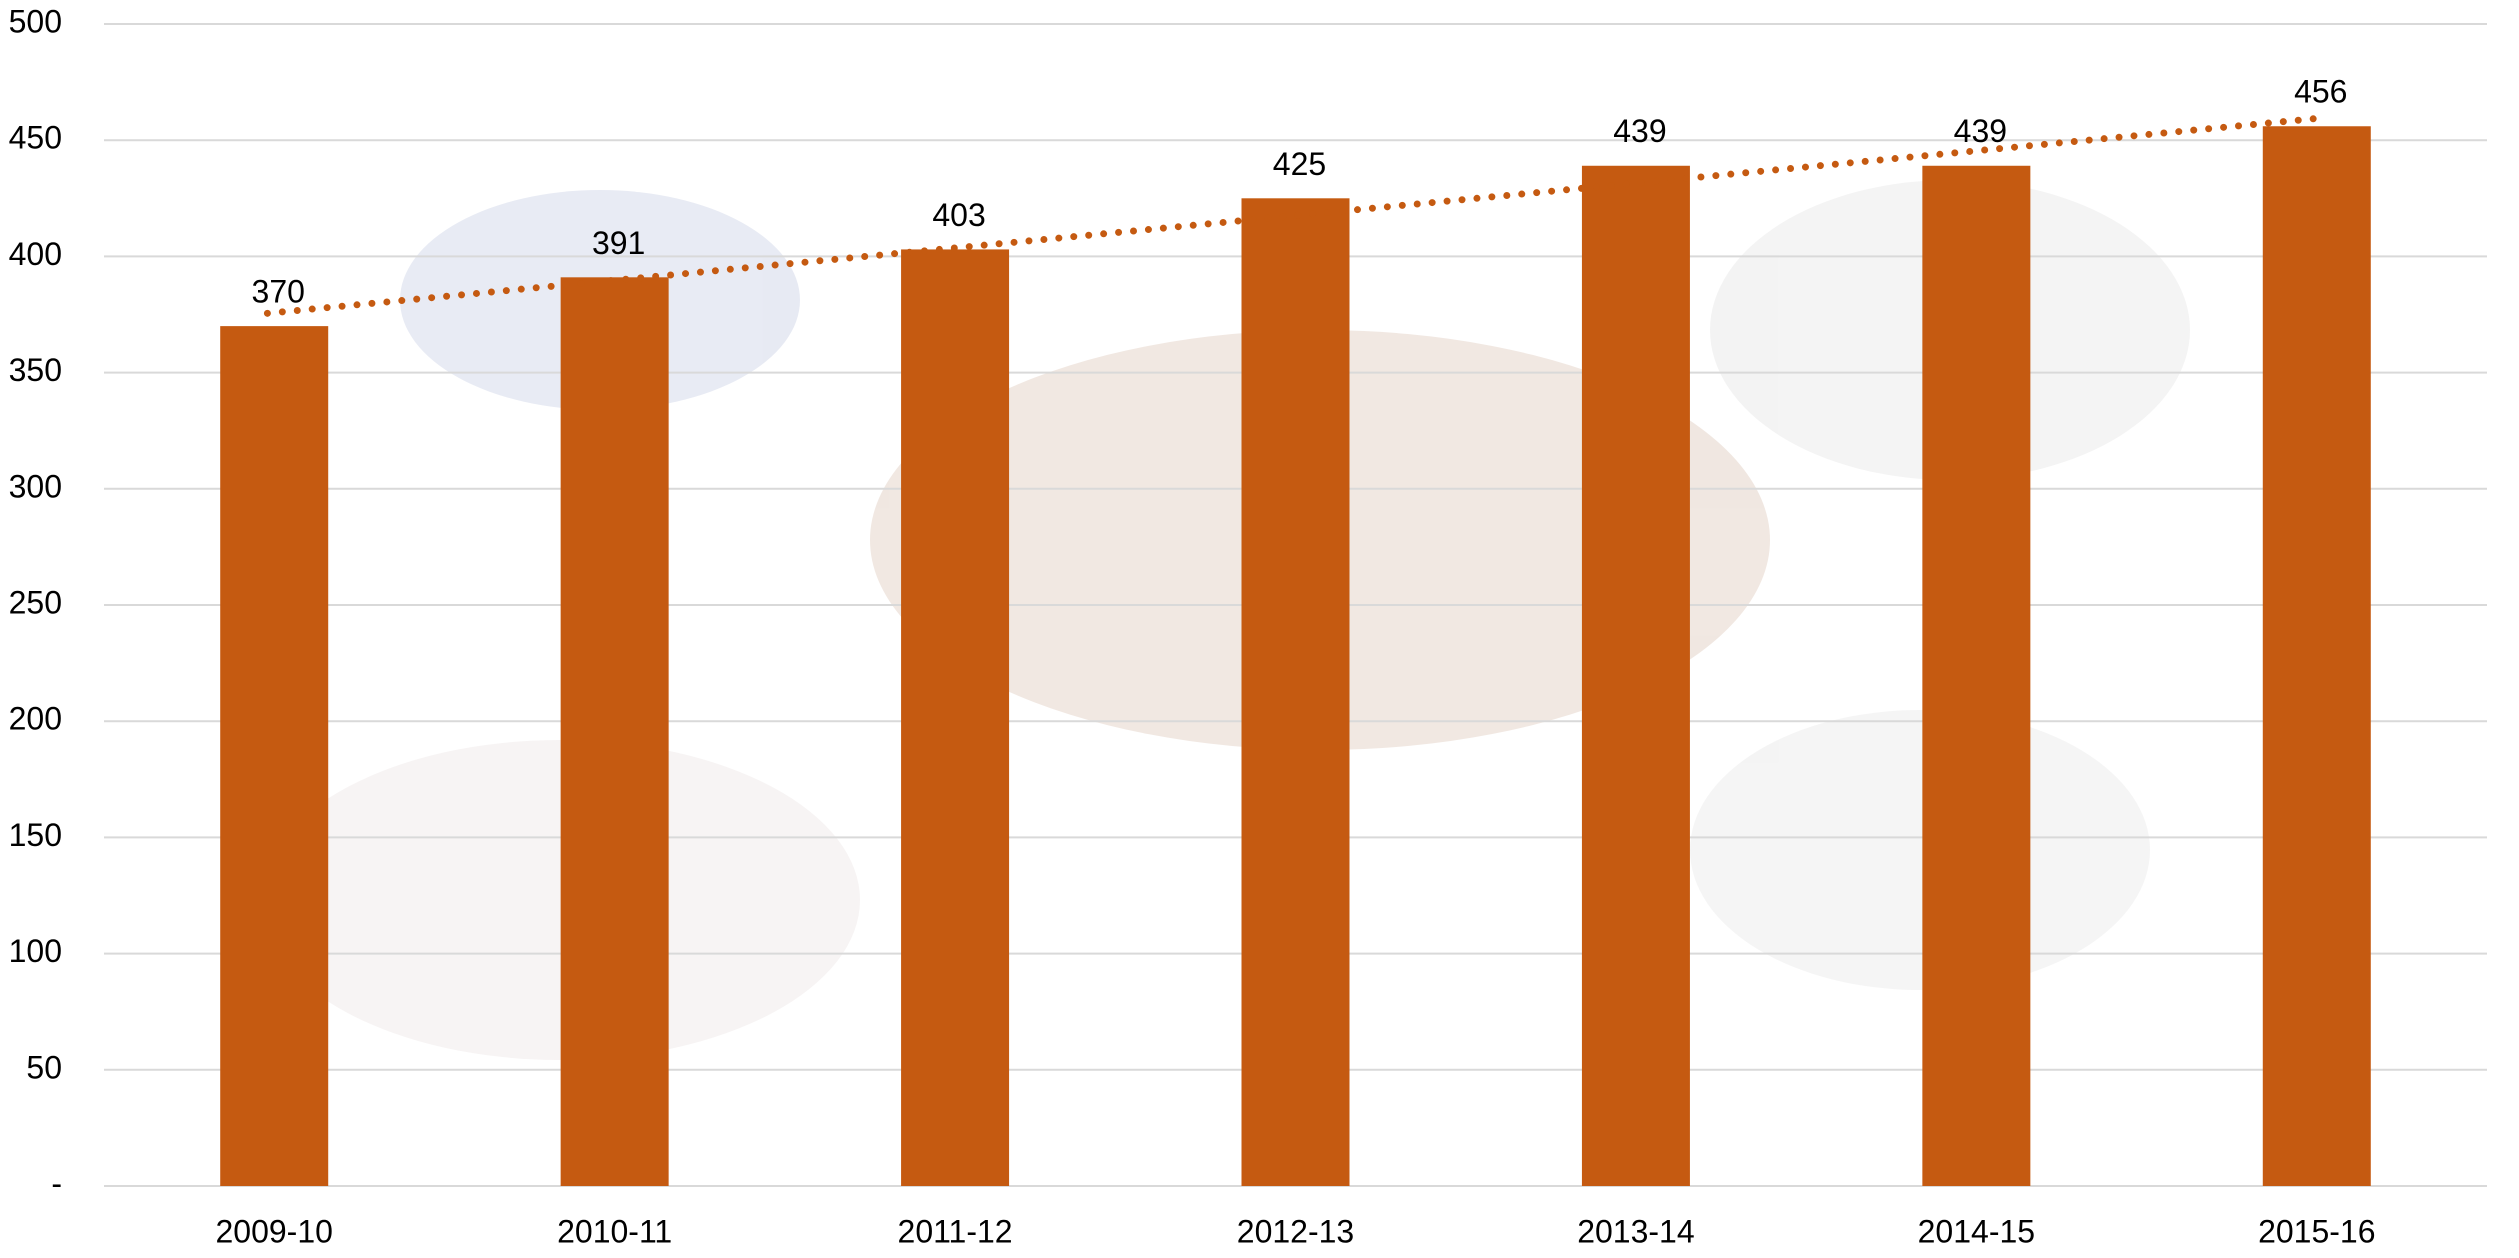 This screenshot has width=2519, height=1258. What do you see at coordinates (614, 1231) in the screenshot?
I see `x-tick-label: 2010-11` at bounding box center [614, 1231].